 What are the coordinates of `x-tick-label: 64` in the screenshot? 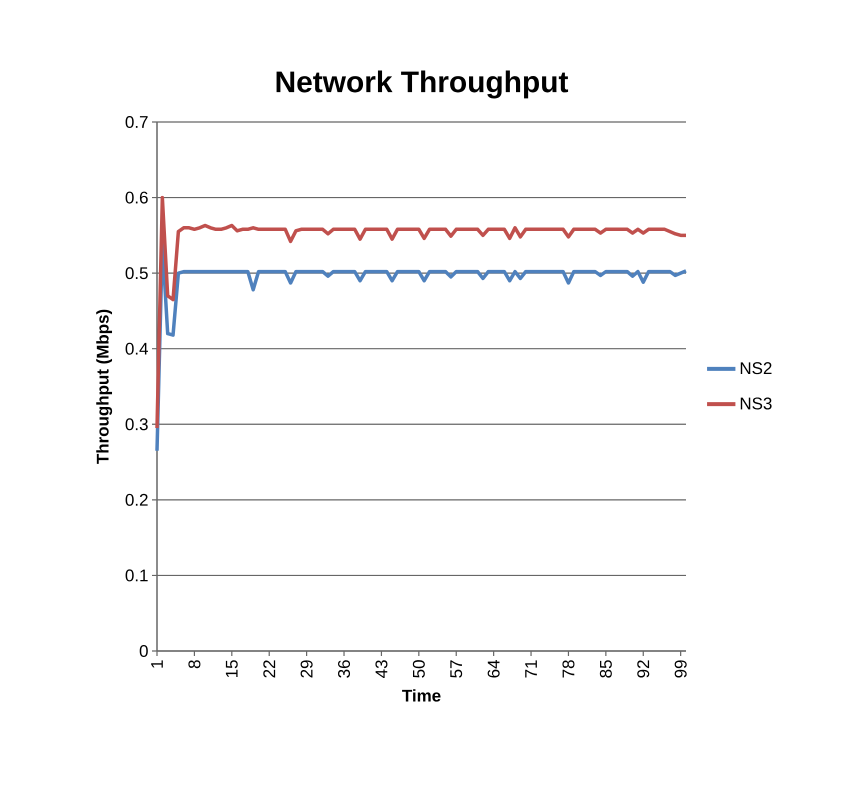 It's located at (494, 669).